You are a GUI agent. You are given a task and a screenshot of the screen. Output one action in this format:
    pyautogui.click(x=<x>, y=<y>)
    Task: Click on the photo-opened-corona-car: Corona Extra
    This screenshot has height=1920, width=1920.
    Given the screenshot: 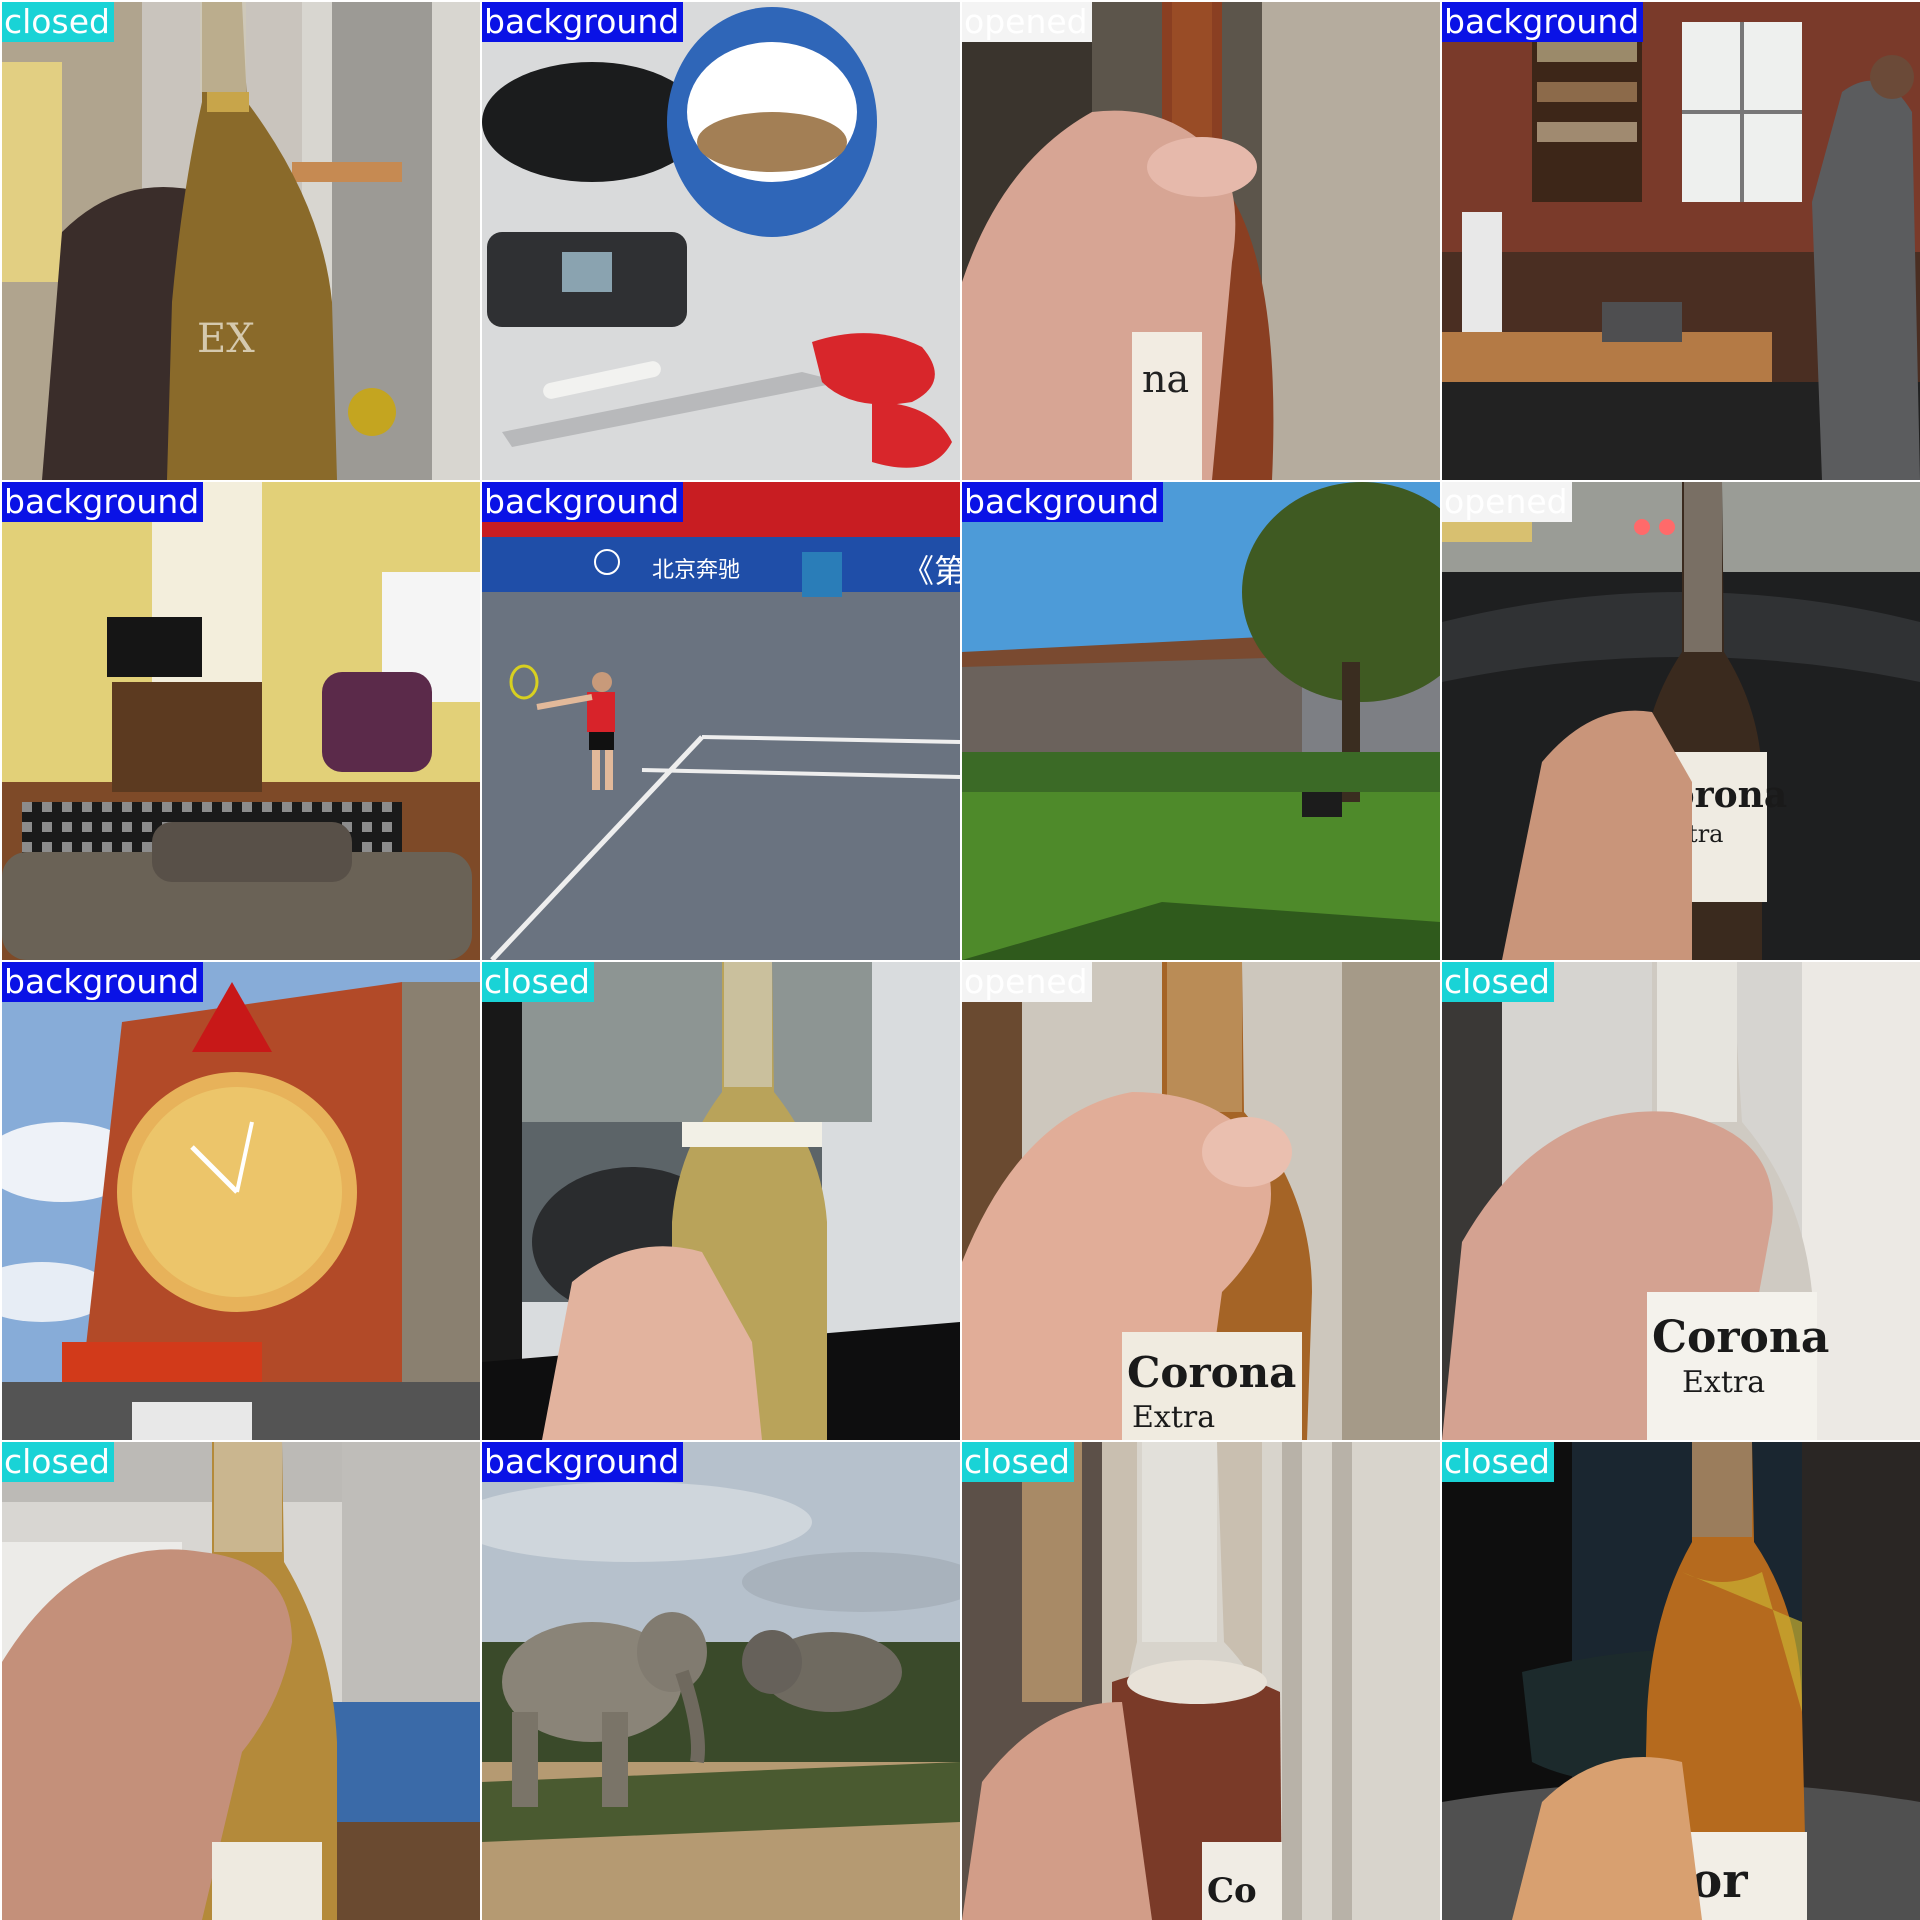 What is the action you would take?
    pyautogui.click(x=1681, y=721)
    